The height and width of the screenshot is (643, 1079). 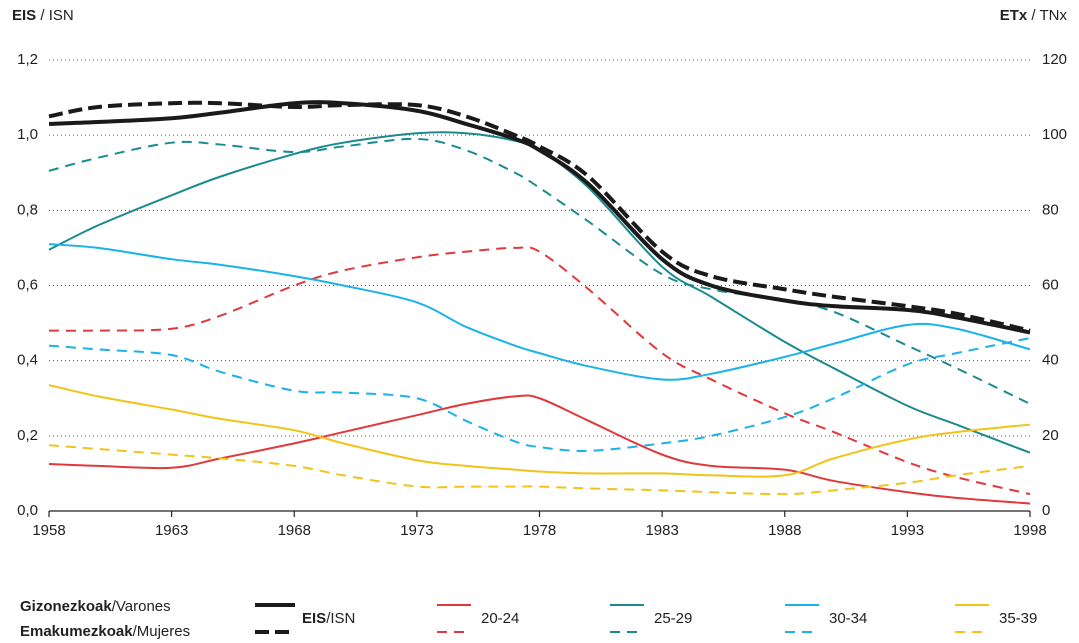 I want to click on x-tick-label: 1958, so click(x=48, y=530).